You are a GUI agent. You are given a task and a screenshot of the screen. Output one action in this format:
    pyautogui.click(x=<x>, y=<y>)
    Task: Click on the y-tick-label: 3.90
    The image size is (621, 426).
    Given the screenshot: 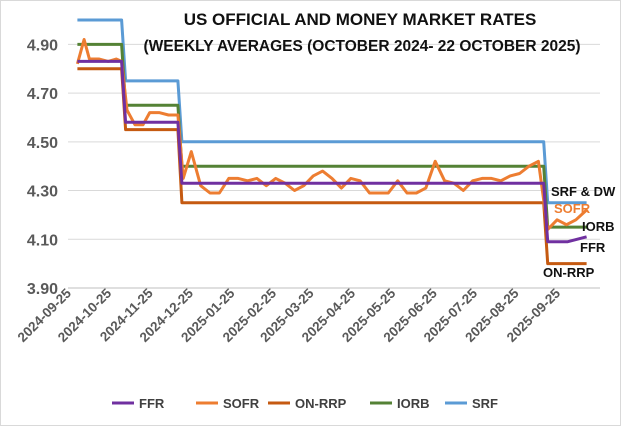 What is the action you would take?
    pyautogui.click(x=42, y=289)
    